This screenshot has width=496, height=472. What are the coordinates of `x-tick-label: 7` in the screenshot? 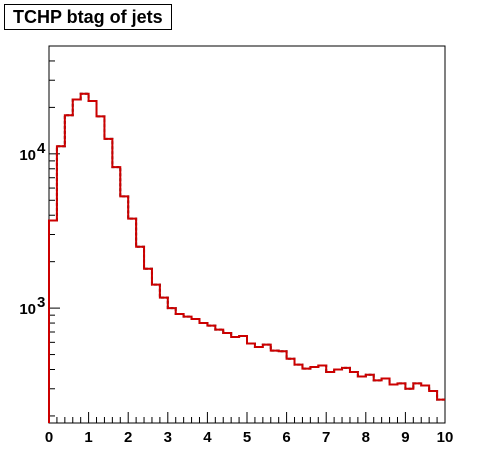 It's located at (326, 437).